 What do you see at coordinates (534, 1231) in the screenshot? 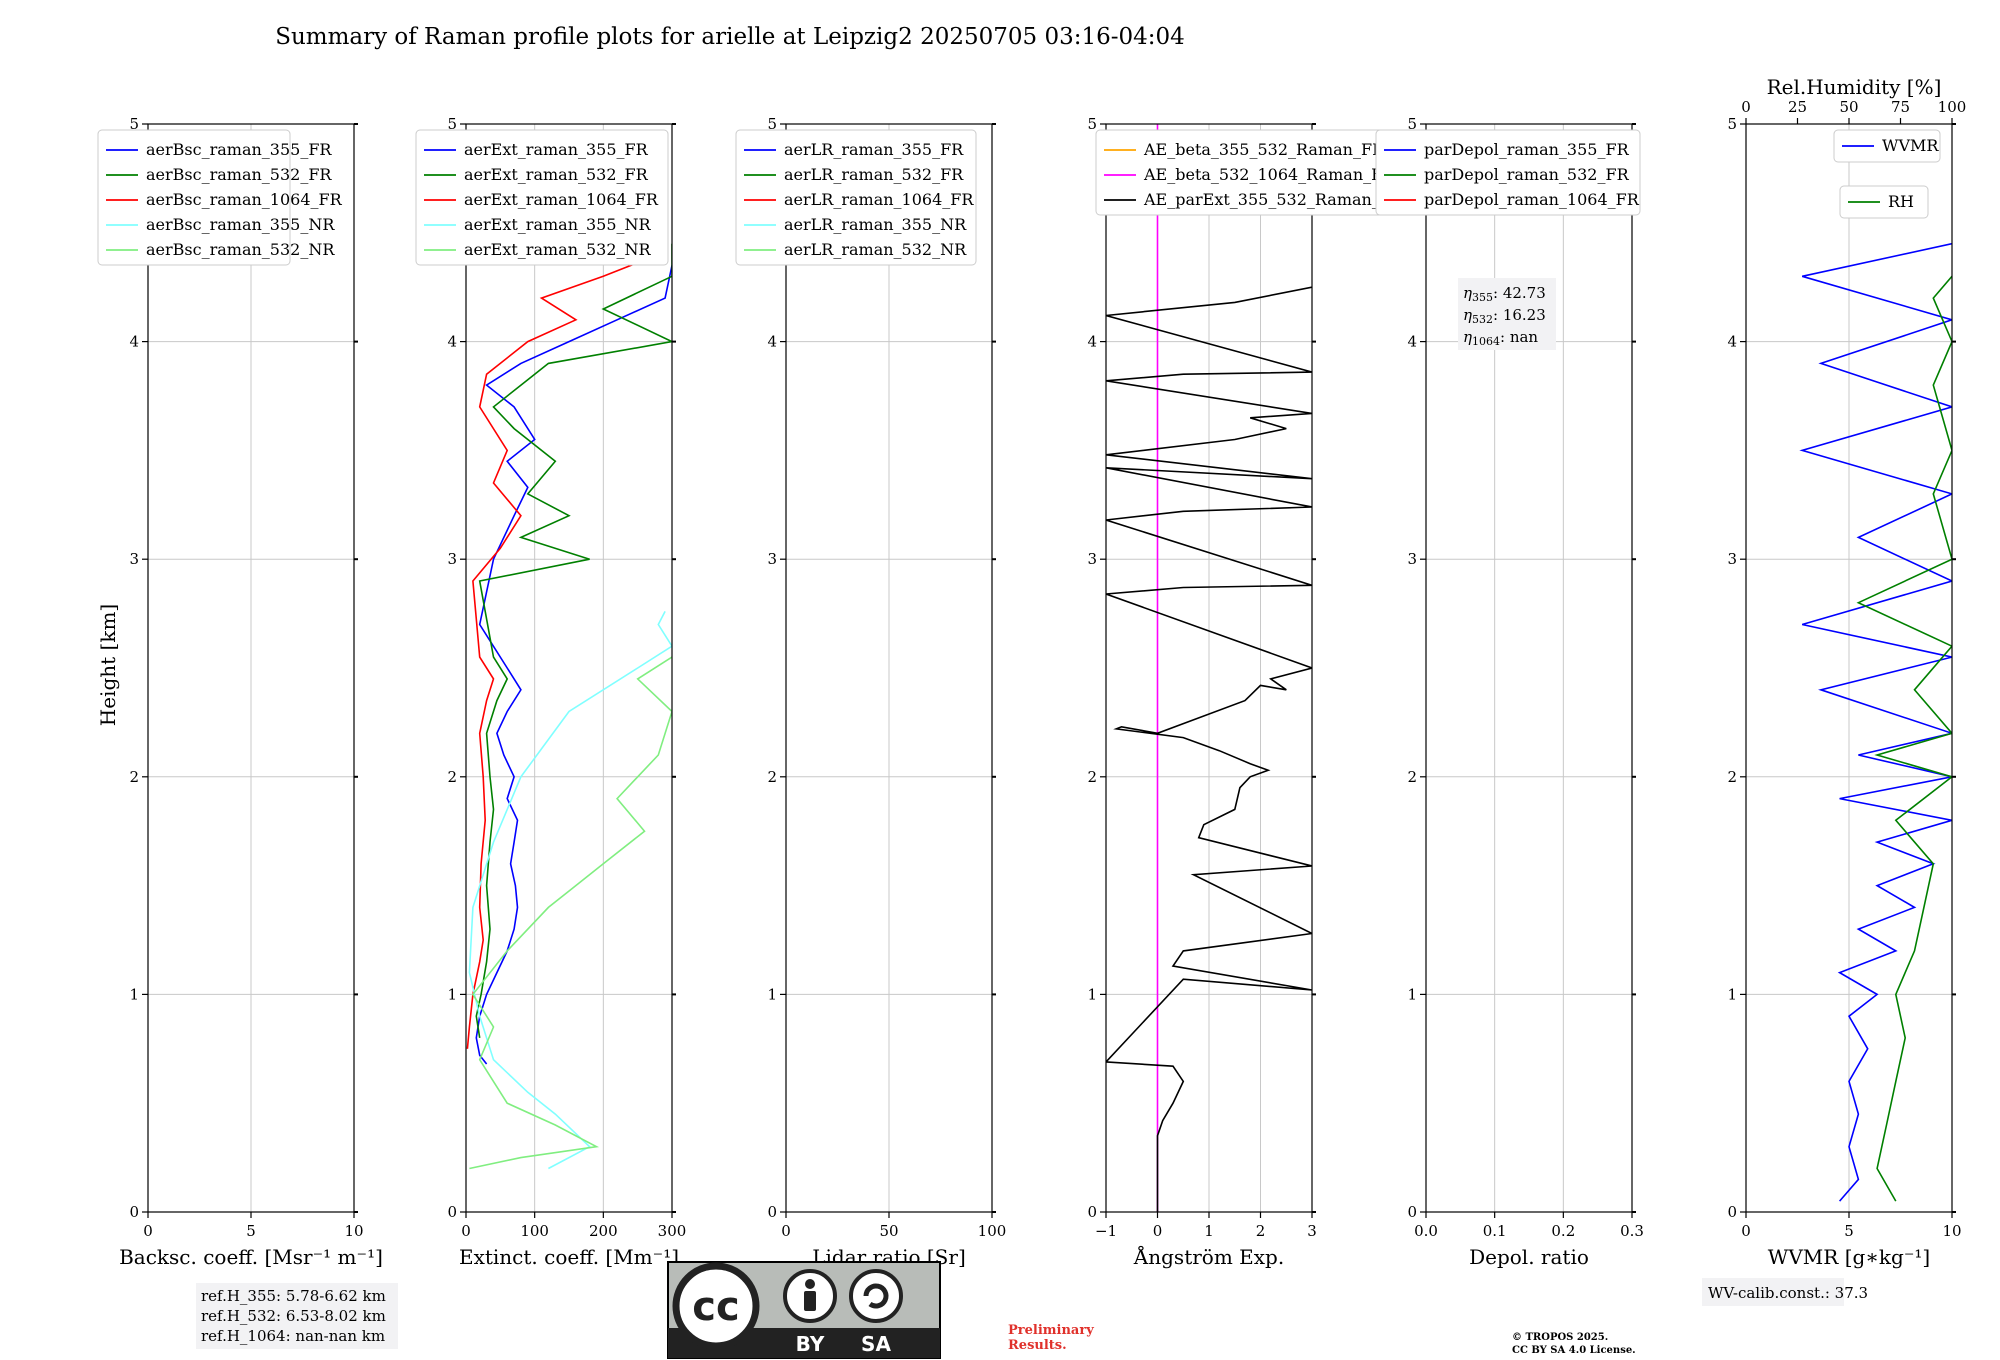
I see `x-tick-label: 100` at bounding box center [534, 1231].